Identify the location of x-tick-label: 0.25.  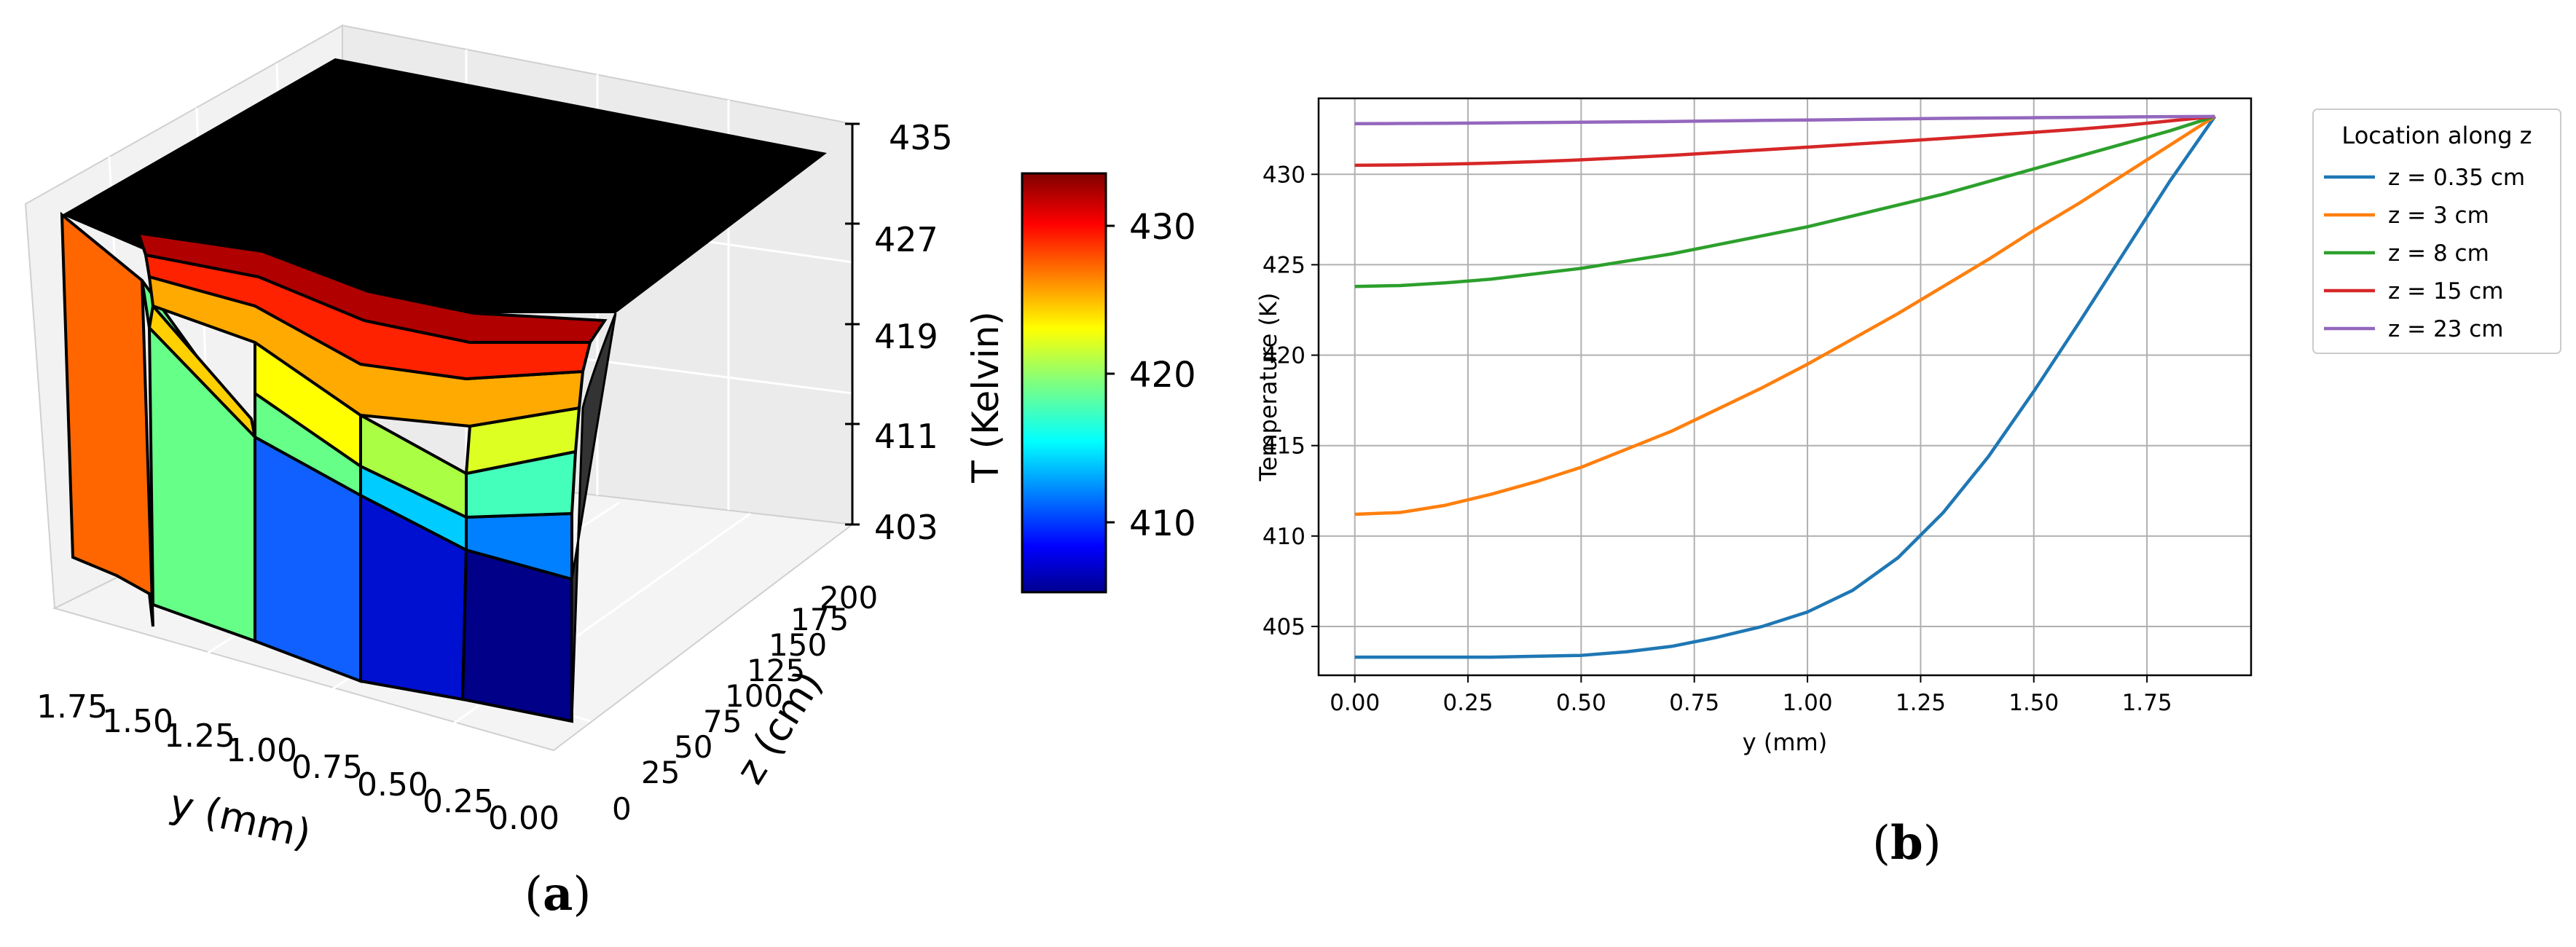
(1468, 703).